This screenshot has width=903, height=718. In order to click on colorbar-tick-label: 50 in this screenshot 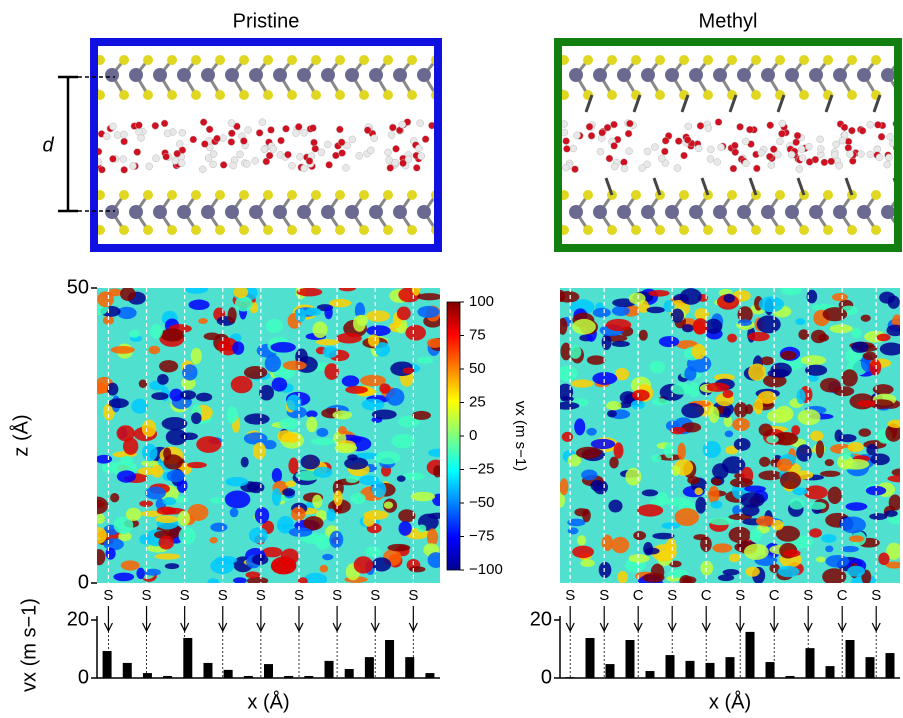, I will do `click(477, 368)`.